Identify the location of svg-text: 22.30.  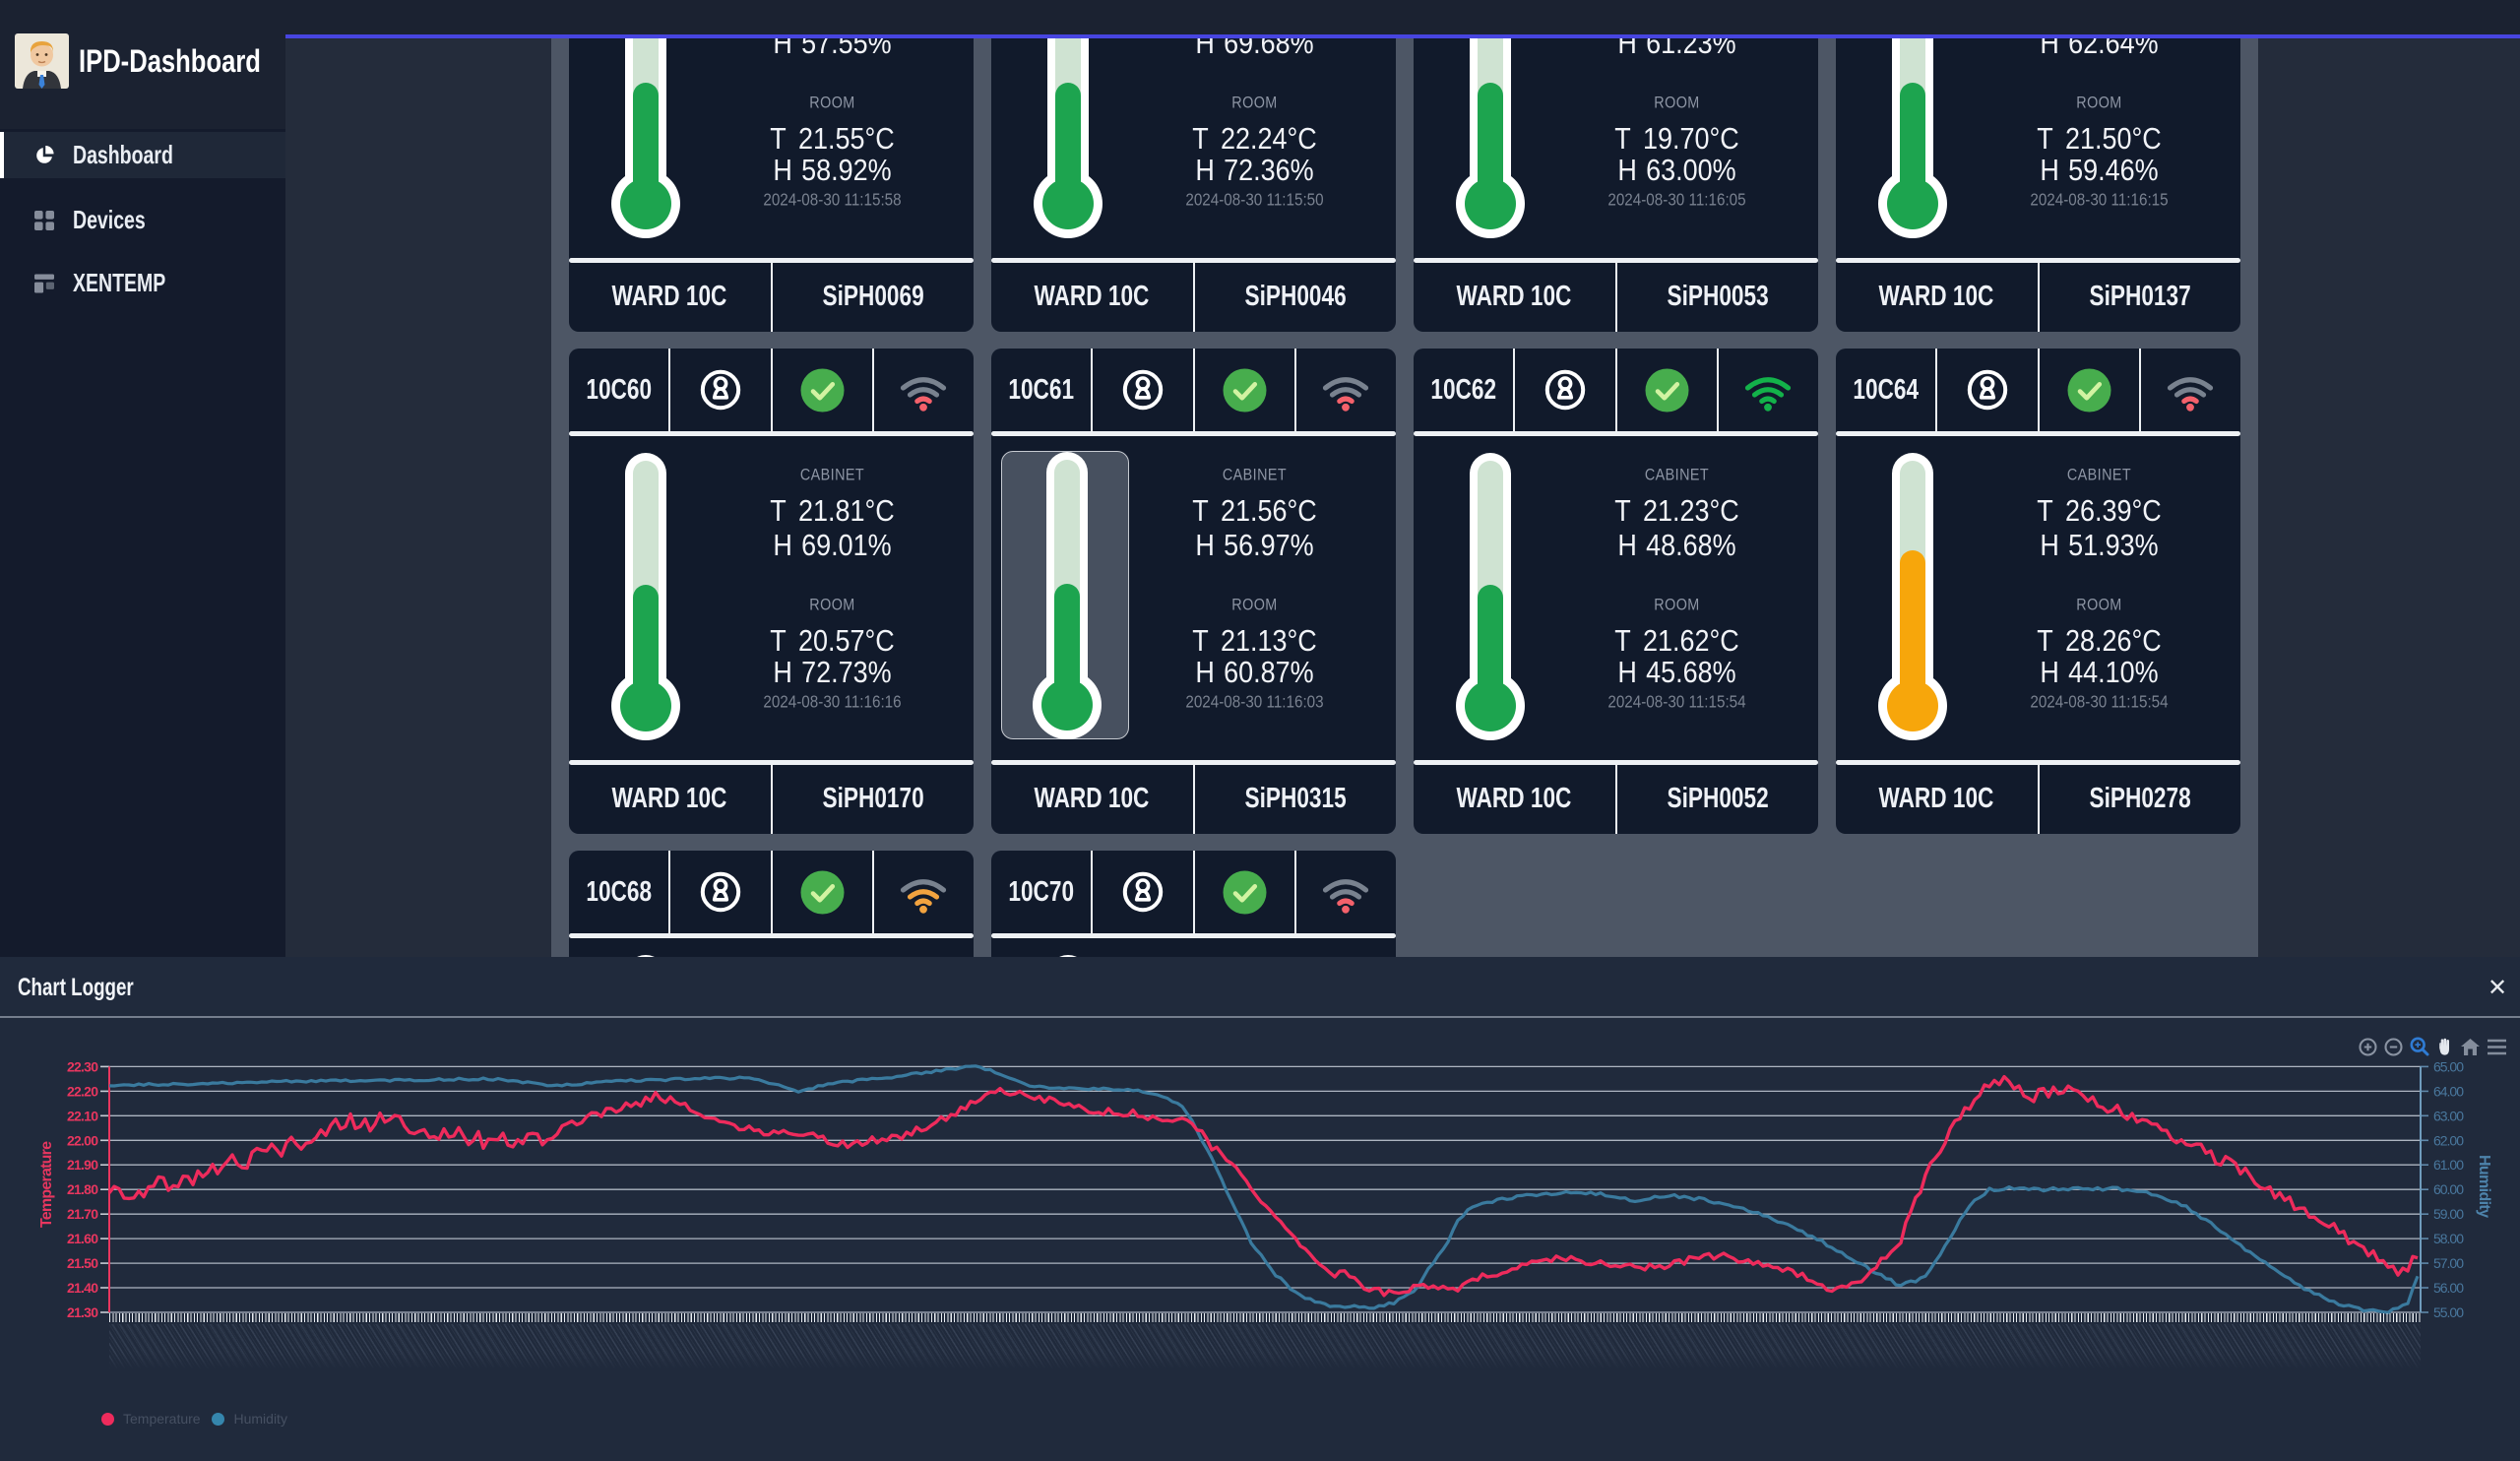
(82, 1066).